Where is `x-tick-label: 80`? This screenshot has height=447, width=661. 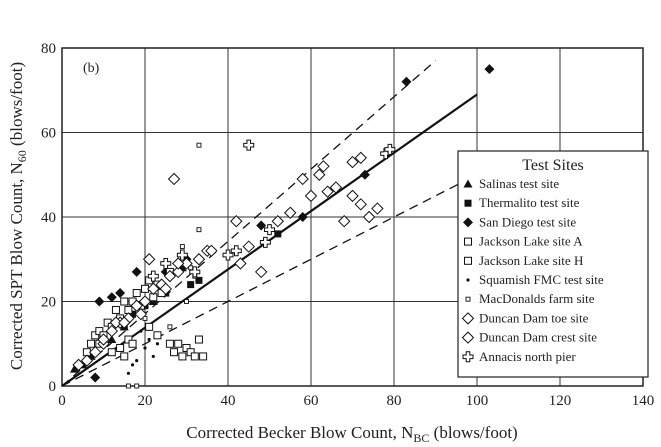 x-tick-label: 80 is located at coordinates (394, 401).